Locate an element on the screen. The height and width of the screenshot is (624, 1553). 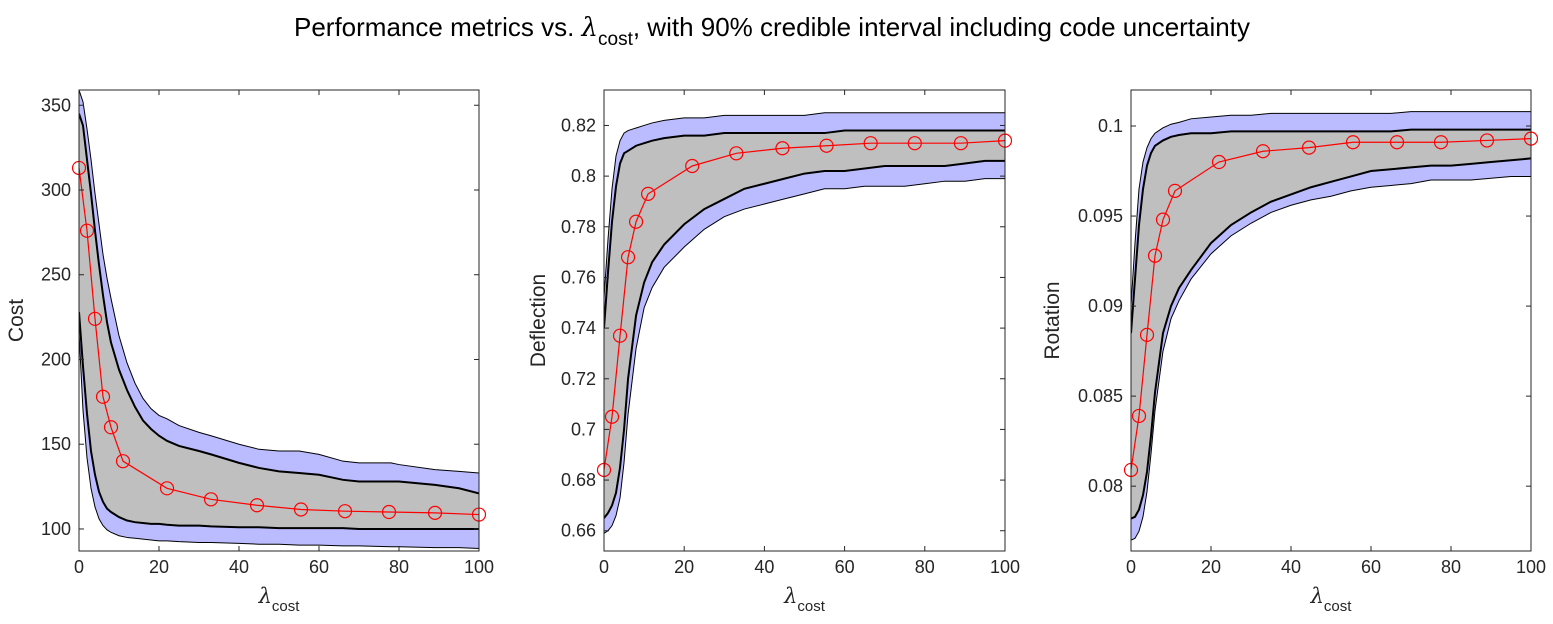
rotation-x-tick-label: 0 is located at coordinates (1131, 567).